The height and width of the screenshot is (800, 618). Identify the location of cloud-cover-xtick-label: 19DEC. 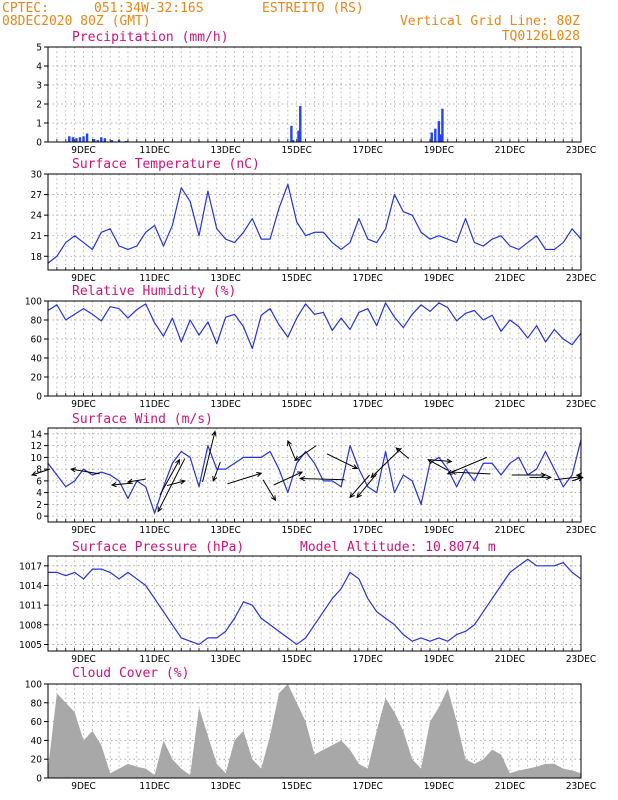
(439, 786).